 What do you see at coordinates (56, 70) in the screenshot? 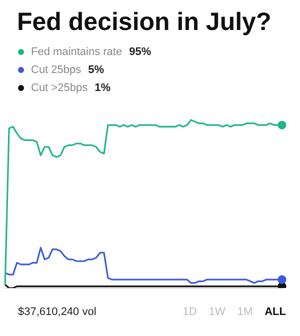
I see `legend-label: Cut 25bps` at bounding box center [56, 70].